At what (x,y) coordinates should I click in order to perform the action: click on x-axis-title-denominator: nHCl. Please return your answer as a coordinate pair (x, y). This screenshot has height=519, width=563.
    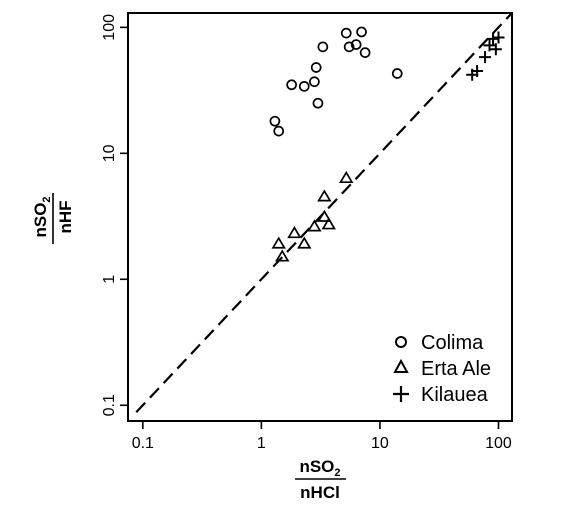
    Looking at the image, I should click on (320, 492).